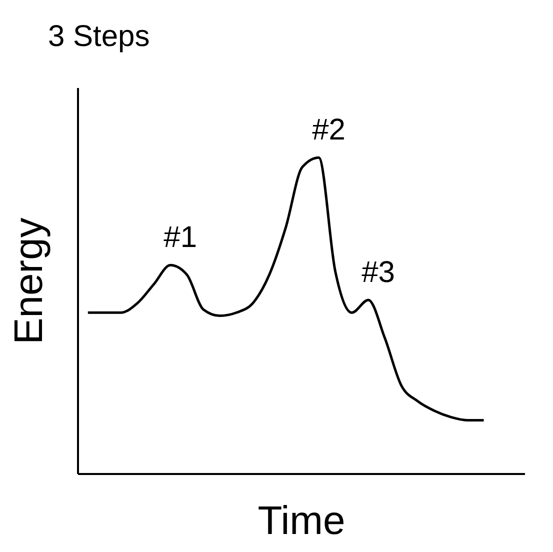  What do you see at coordinates (99, 37) in the screenshot?
I see `chart-title: 3 Steps` at bounding box center [99, 37].